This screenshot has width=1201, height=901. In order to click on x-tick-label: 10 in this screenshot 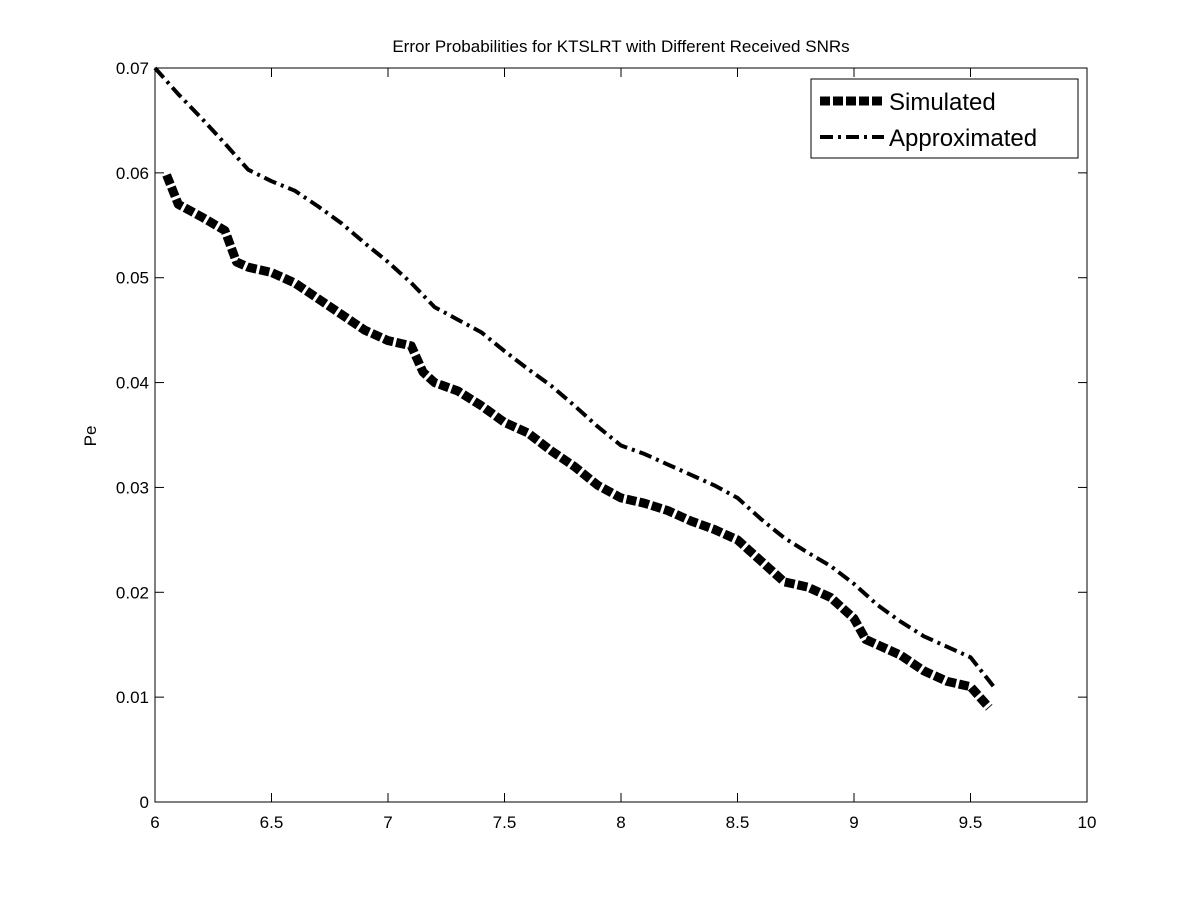, I will do `click(1087, 822)`.